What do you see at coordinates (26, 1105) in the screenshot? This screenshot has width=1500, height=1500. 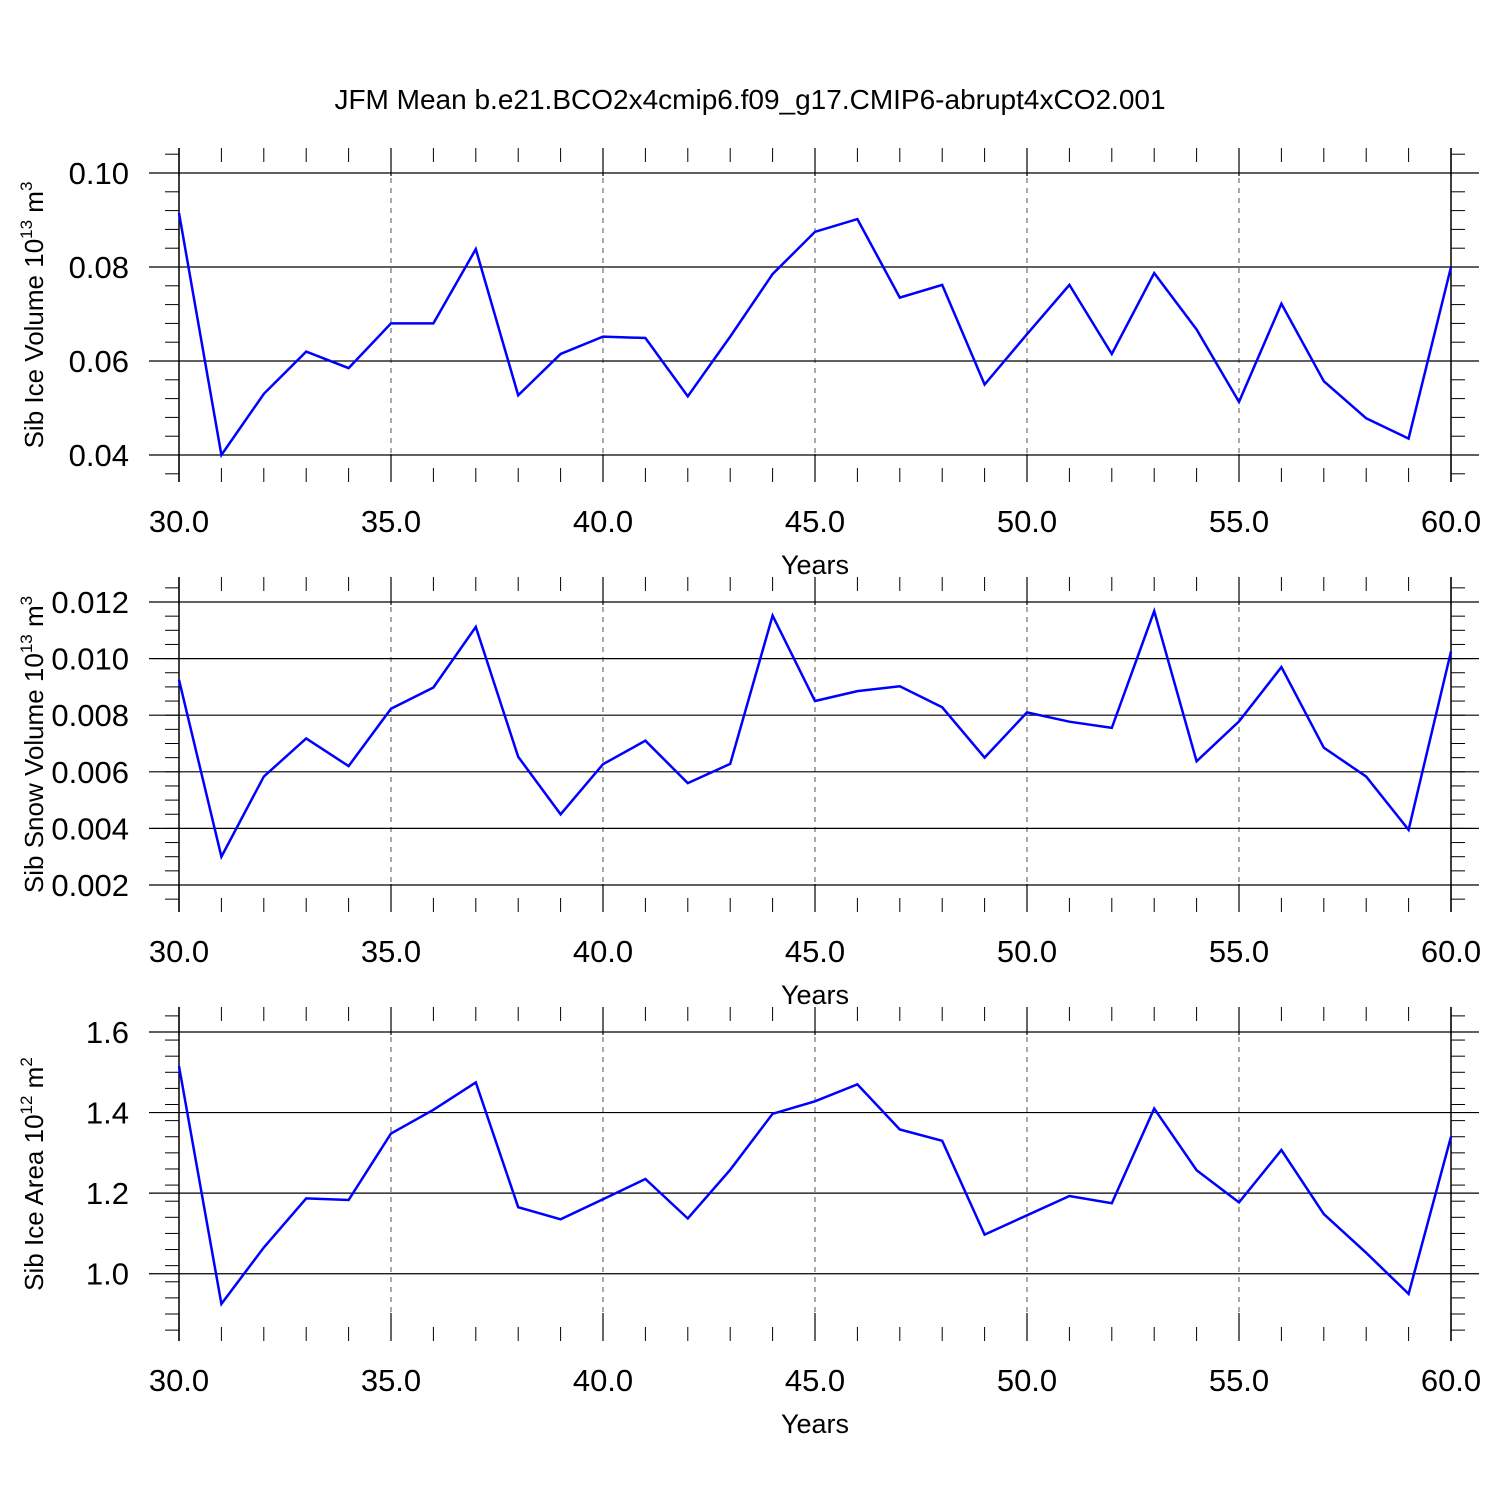 I see `y-axis-label-superscript: 12` at bounding box center [26, 1105].